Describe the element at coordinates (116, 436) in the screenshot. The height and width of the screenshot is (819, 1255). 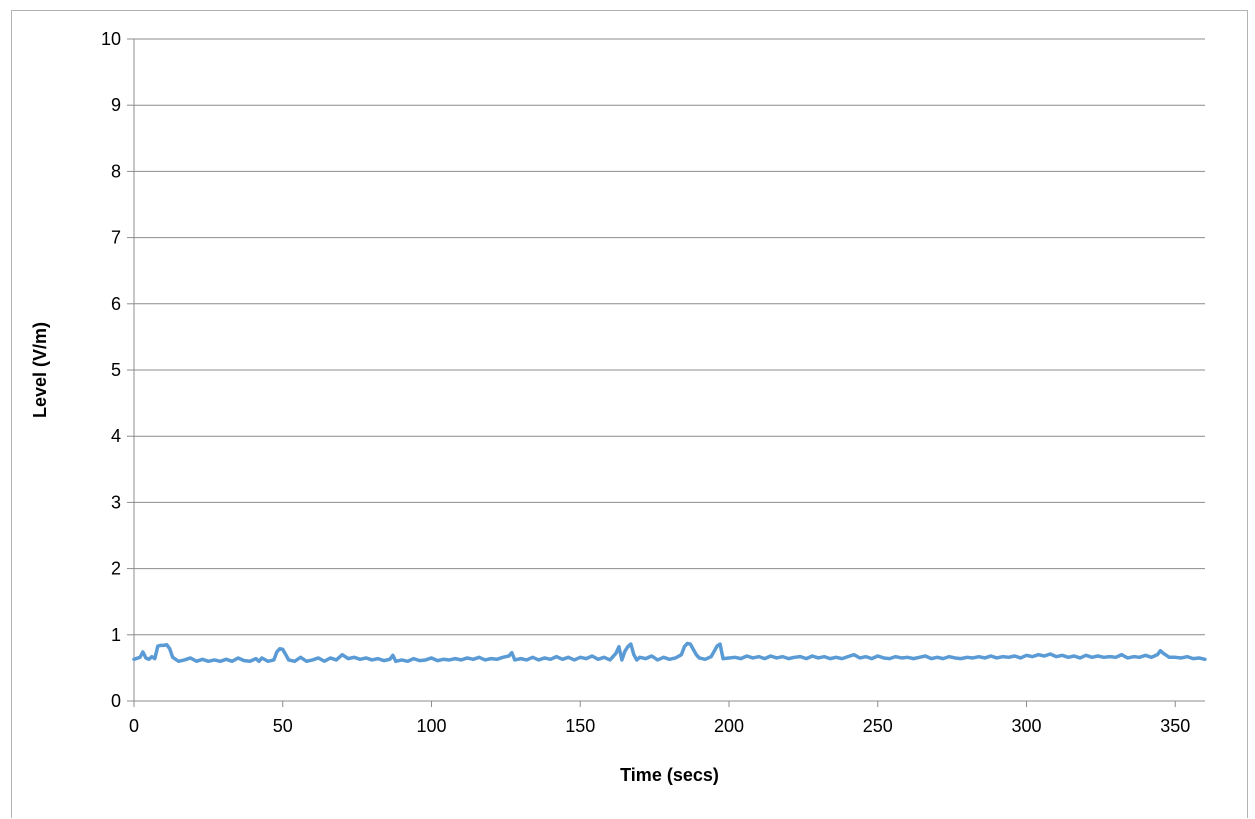
I see `y-tick-label-4: 4` at that location.